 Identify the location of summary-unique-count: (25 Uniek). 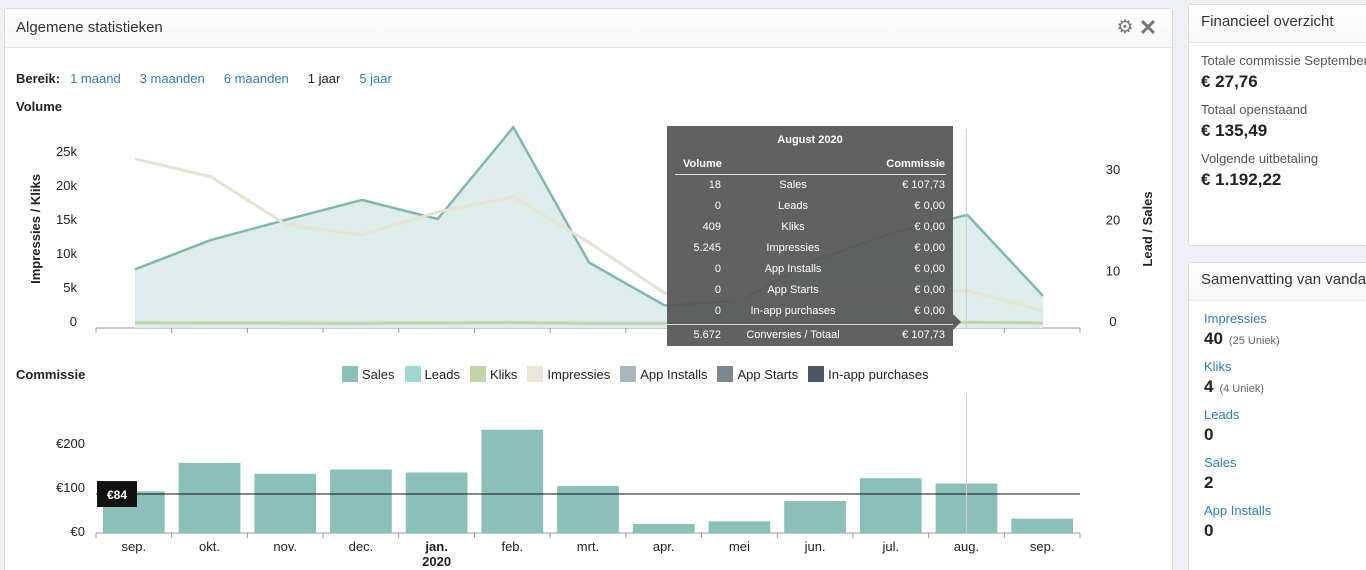
(1254, 341).